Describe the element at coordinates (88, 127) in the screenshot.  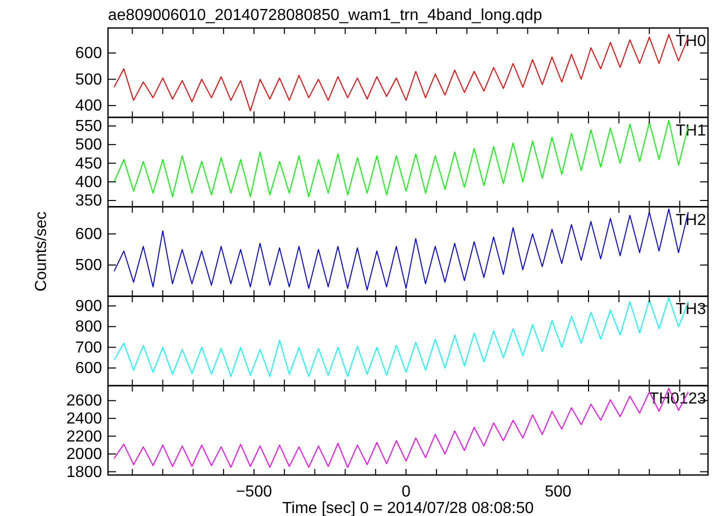
I see `y-tick-label: 550` at that location.